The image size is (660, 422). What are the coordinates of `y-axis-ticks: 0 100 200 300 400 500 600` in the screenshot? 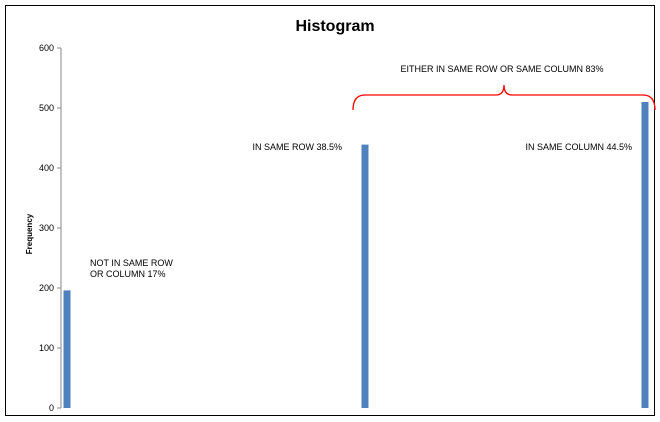 It's located at (50, 228).